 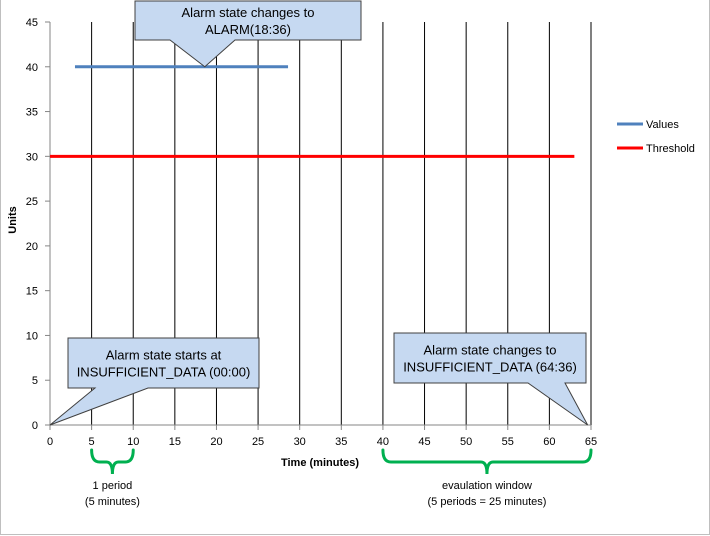 I want to click on y-axis-title: Units, so click(x=13, y=220).